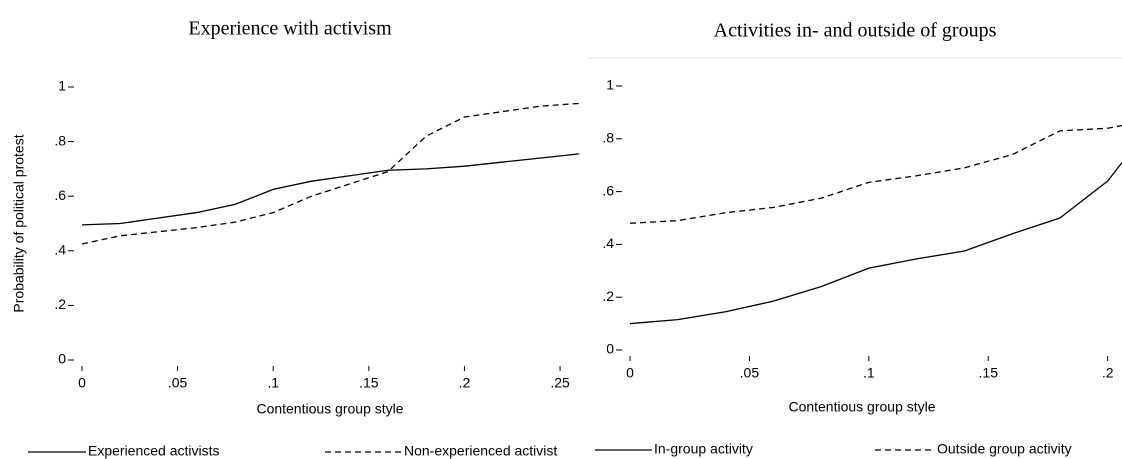 The height and width of the screenshot is (459, 1122). I want to click on chart-title: Experience with activism, so click(290, 29).